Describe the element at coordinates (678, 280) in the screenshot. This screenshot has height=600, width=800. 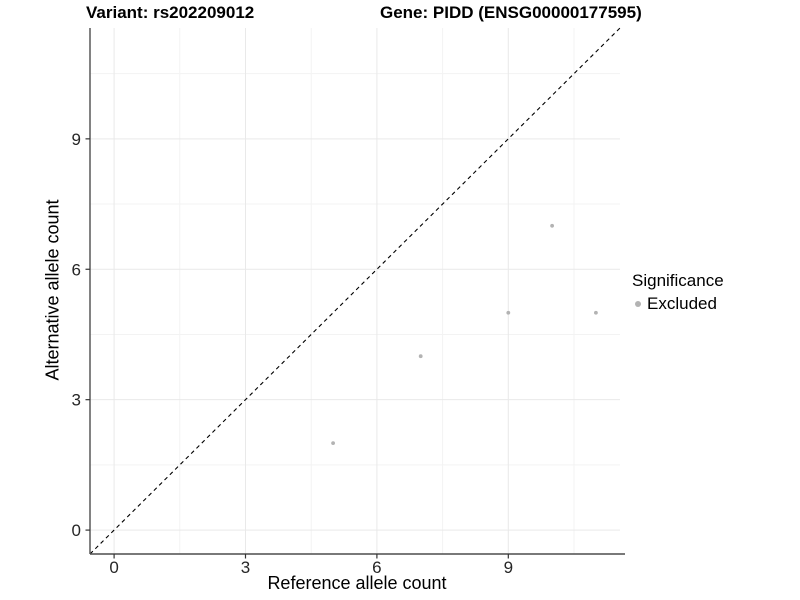
I see `legend-title: Significance` at that location.